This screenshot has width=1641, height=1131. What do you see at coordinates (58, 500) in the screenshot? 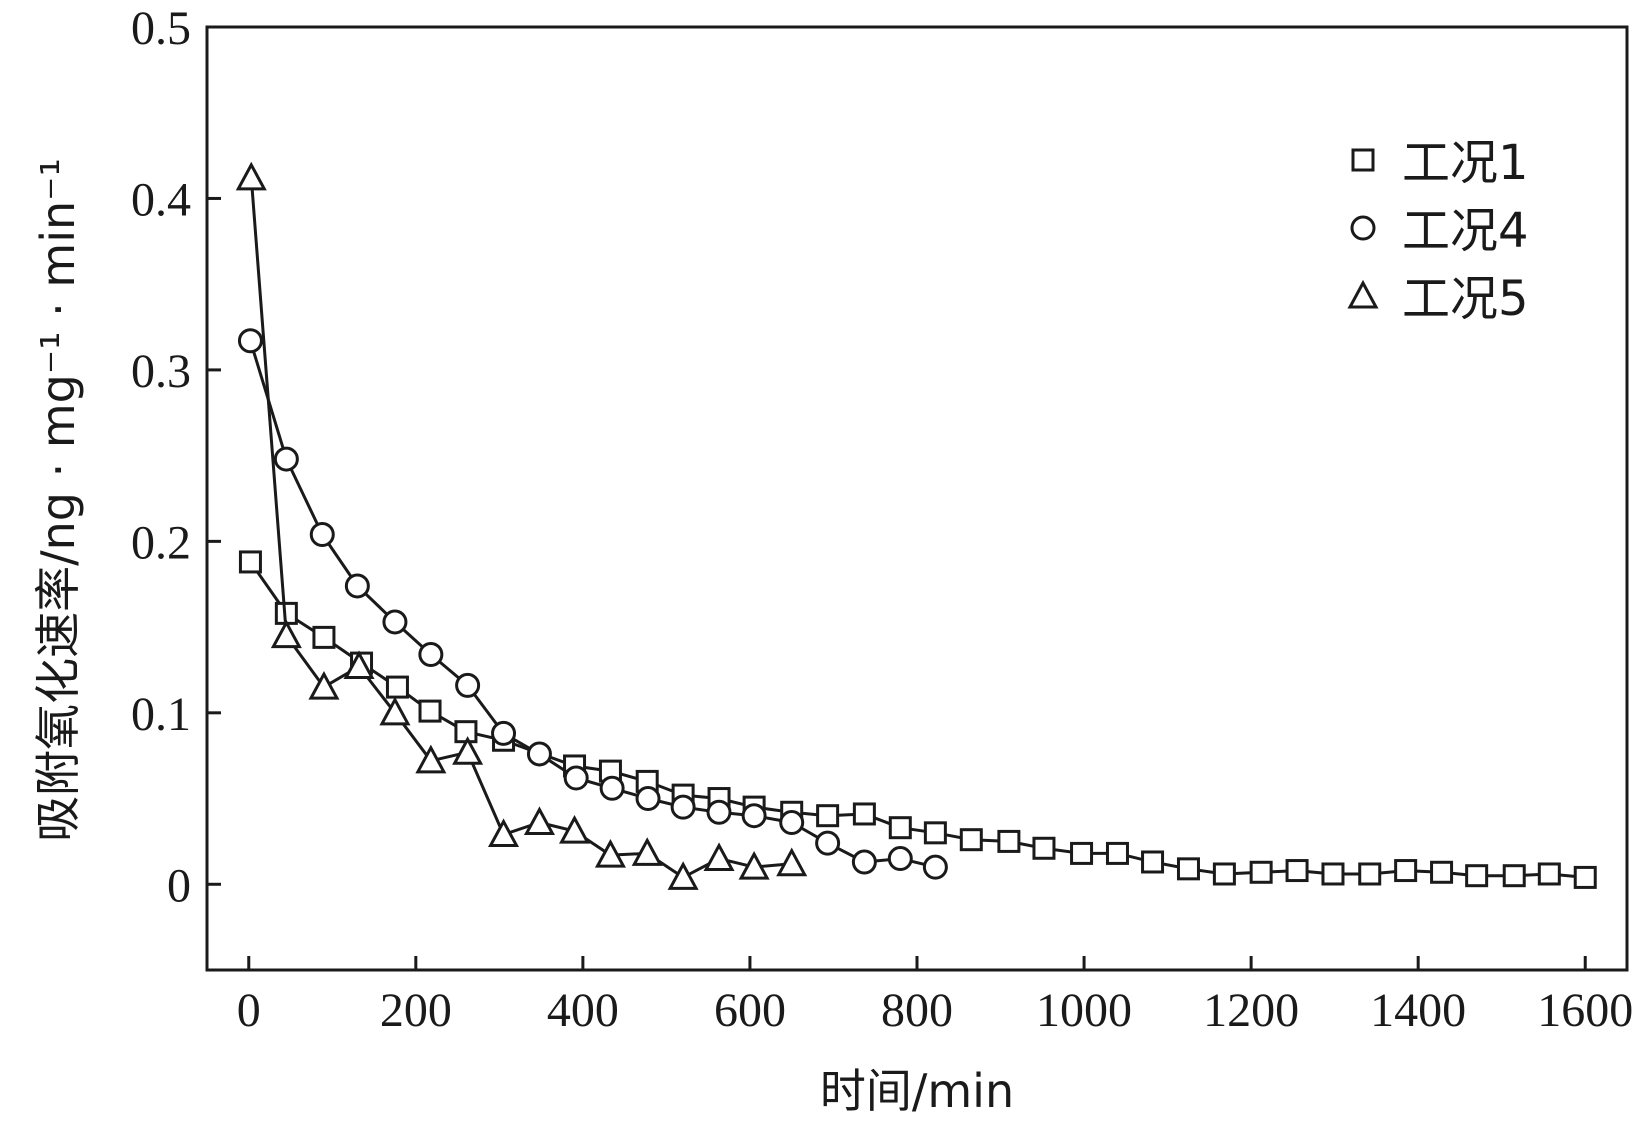
I see `y-axis-title: 吸附氧化速率/ng · mg⁻¹ · min⁻¹` at bounding box center [58, 500].